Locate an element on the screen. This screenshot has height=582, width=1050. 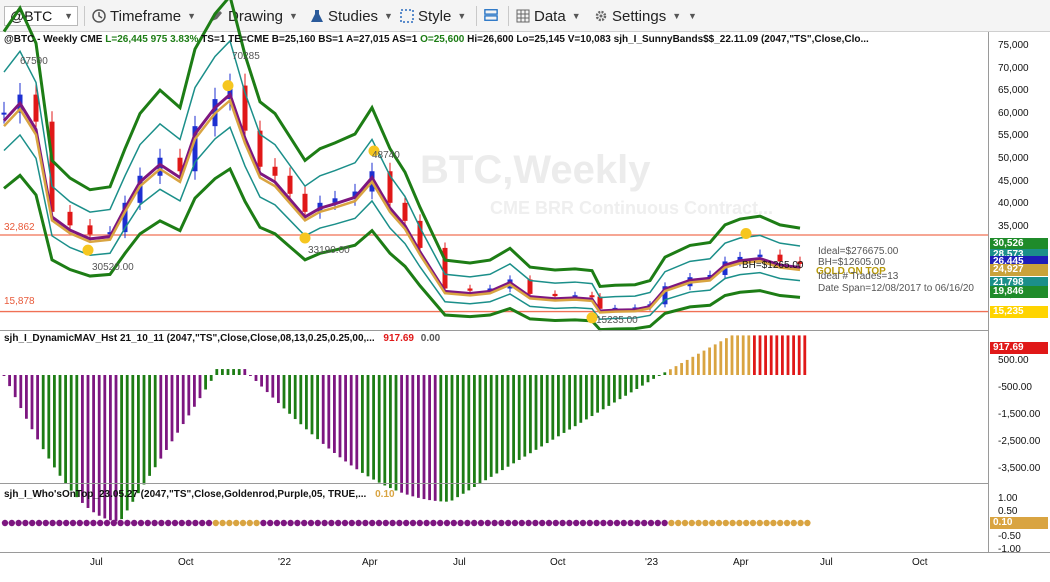
style-button: Style ▼ is located at coordinates (433, 16).